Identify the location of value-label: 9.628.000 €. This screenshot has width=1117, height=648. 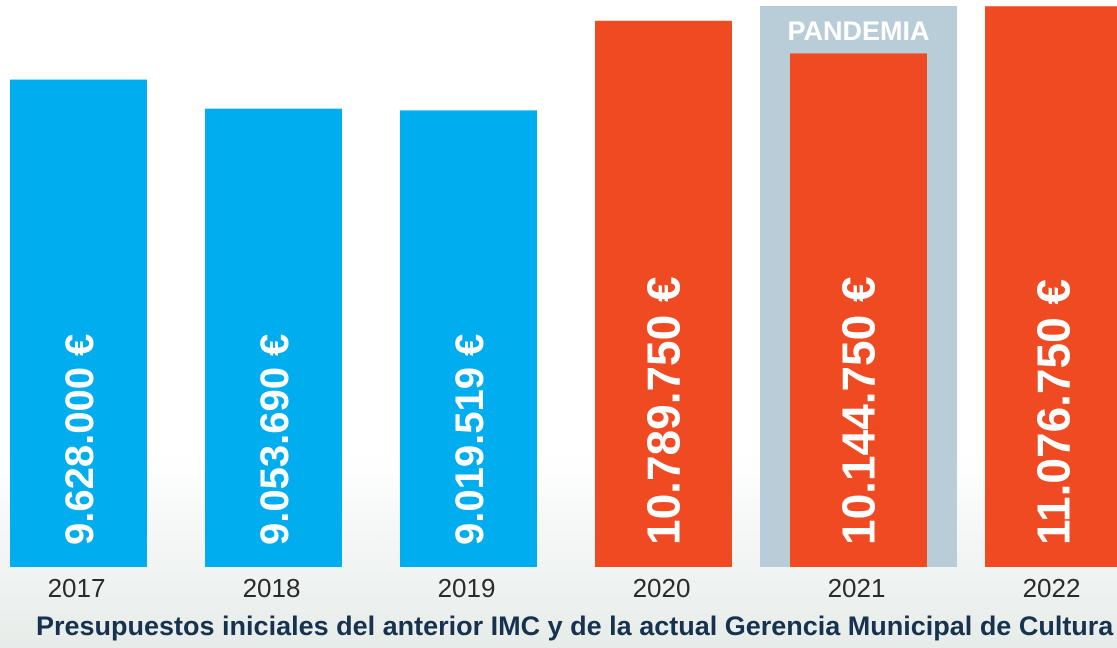
(80, 439).